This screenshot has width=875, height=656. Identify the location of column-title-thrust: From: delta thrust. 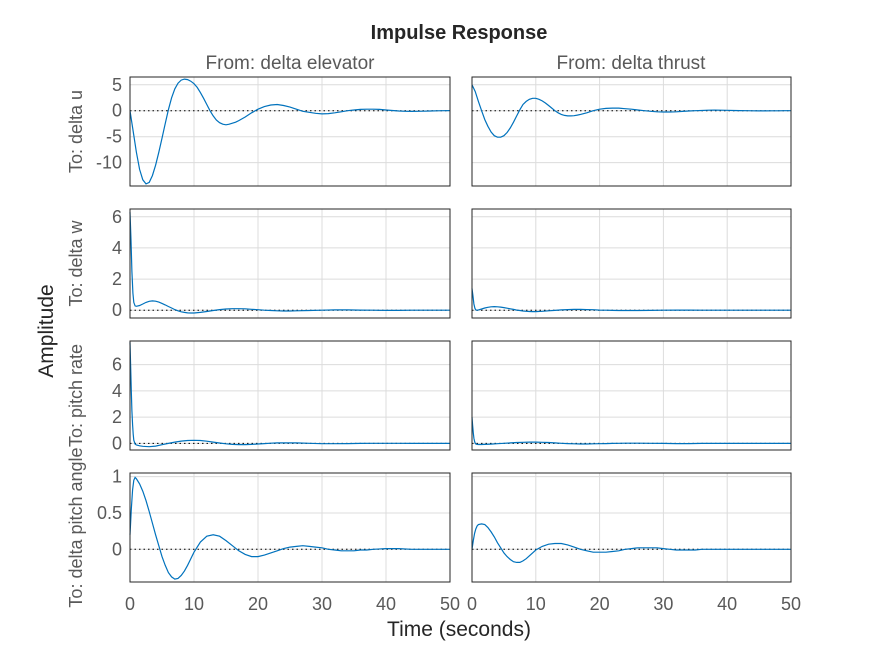
(632, 63).